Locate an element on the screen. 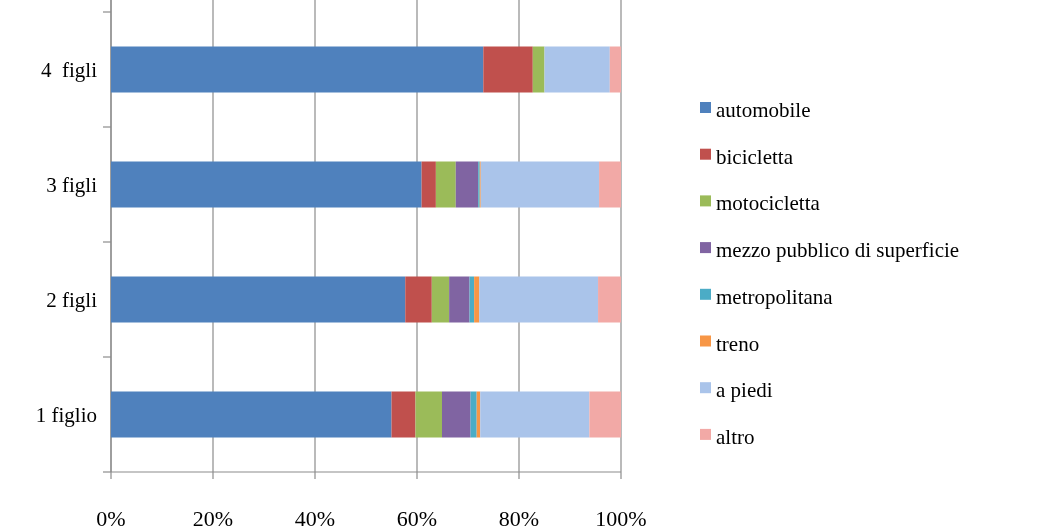  x-tick-label: 80% is located at coordinates (519, 517).